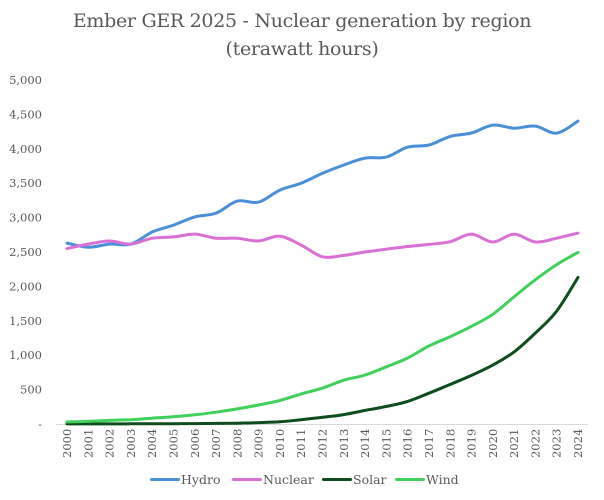 This screenshot has height=500, width=604. I want to click on x-tick-label: 2017, so click(429, 443).